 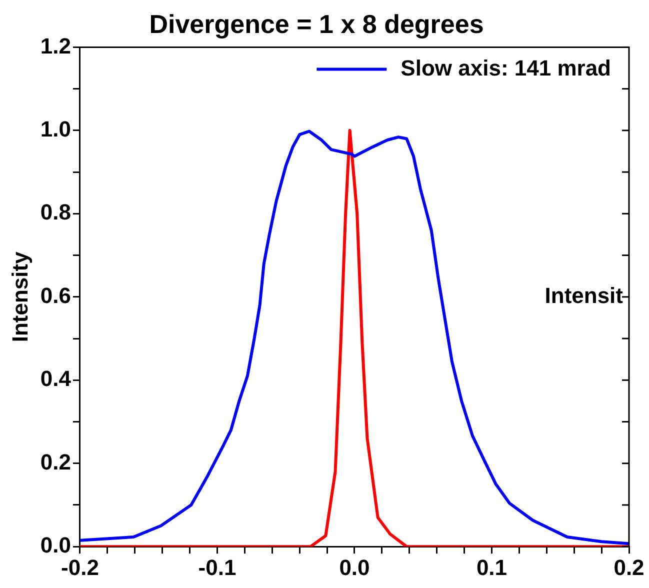 I want to click on y-tick-label: 0.2, so click(x=55, y=461).